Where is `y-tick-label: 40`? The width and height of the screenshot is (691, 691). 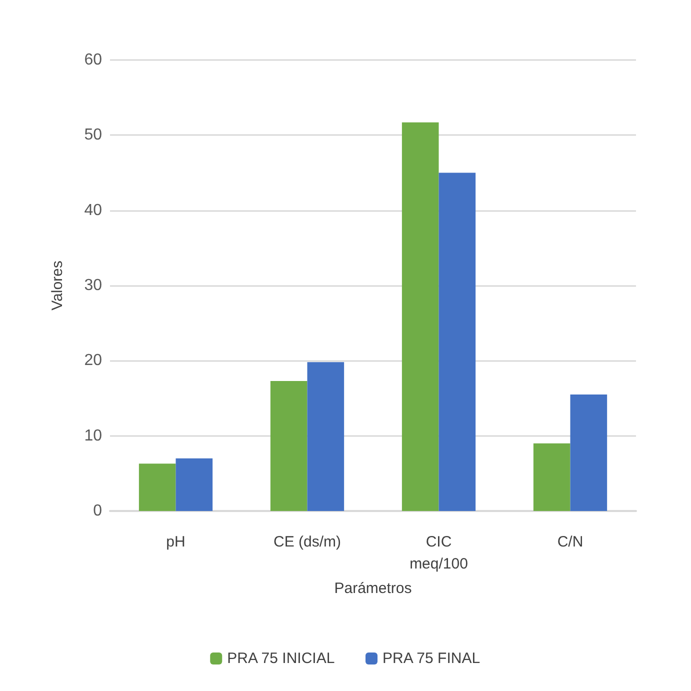 y-tick-label: 40 is located at coordinates (93, 210).